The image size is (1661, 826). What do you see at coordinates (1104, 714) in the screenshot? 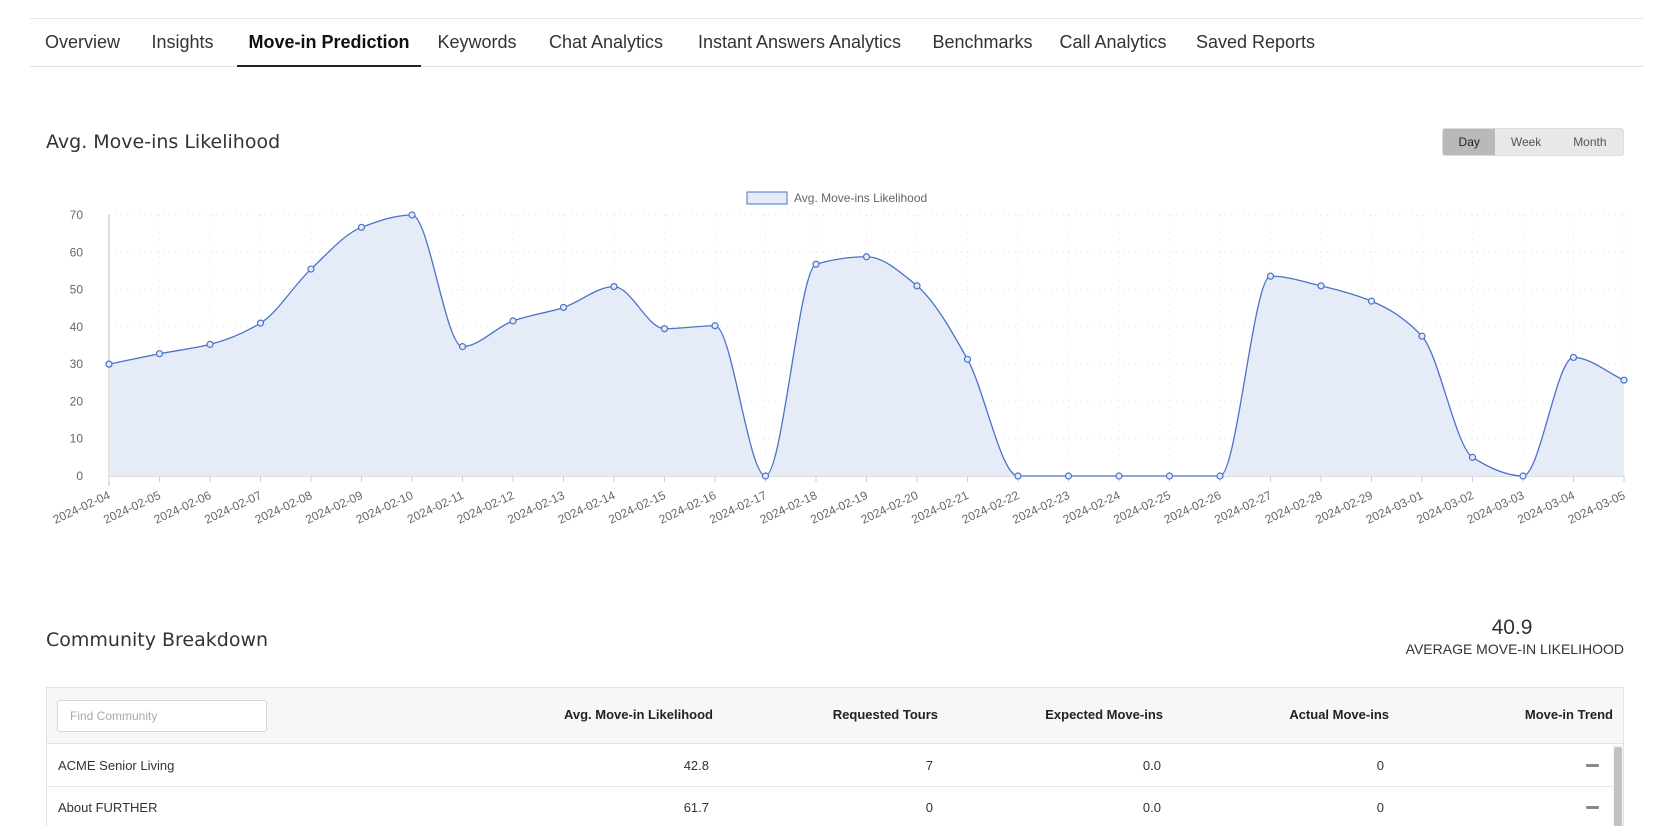
I see `column-expected-move-ins: Expected Move-ins` at bounding box center [1104, 714].